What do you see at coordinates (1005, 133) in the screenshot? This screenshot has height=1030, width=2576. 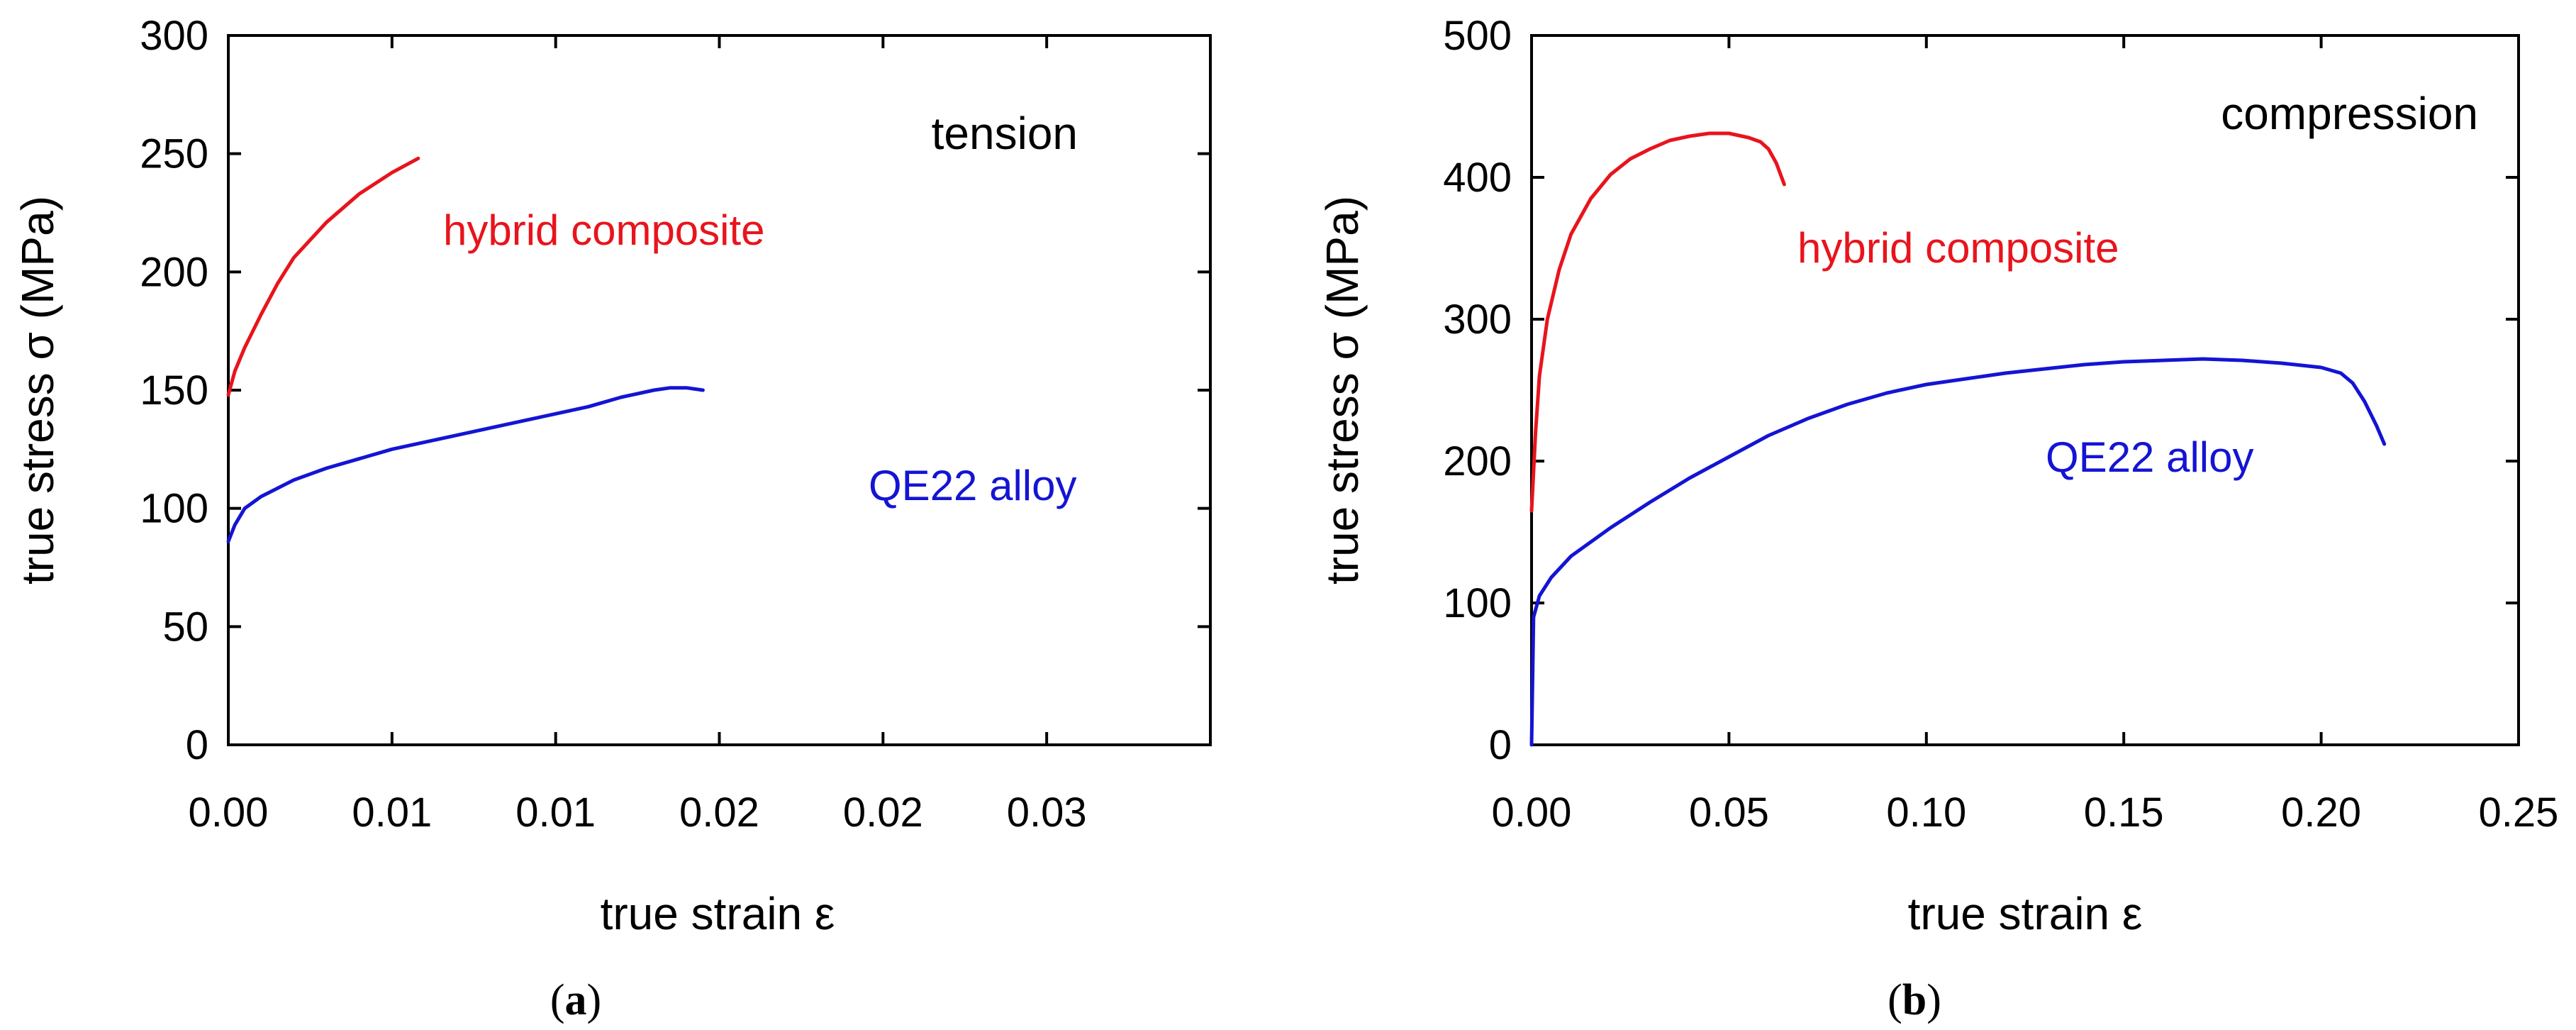 I see `panel-a-annotation: tension` at bounding box center [1005, 133].